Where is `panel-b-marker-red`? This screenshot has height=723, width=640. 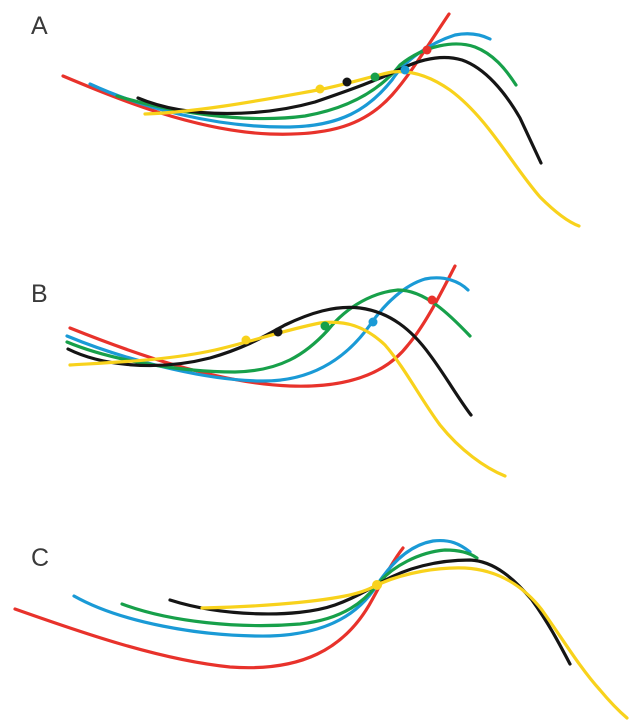
panel-b-marker-red is located at coordinates (432, 300).